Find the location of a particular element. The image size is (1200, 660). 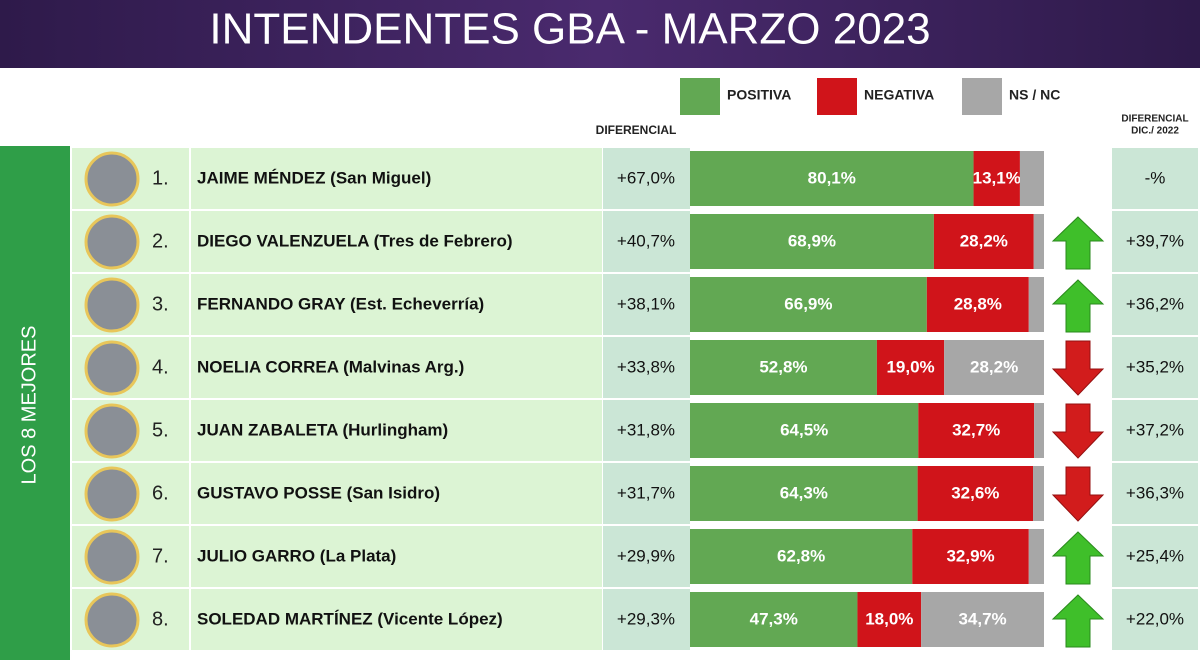

diferencial: +38,1% is located at coordinates (646, 303).